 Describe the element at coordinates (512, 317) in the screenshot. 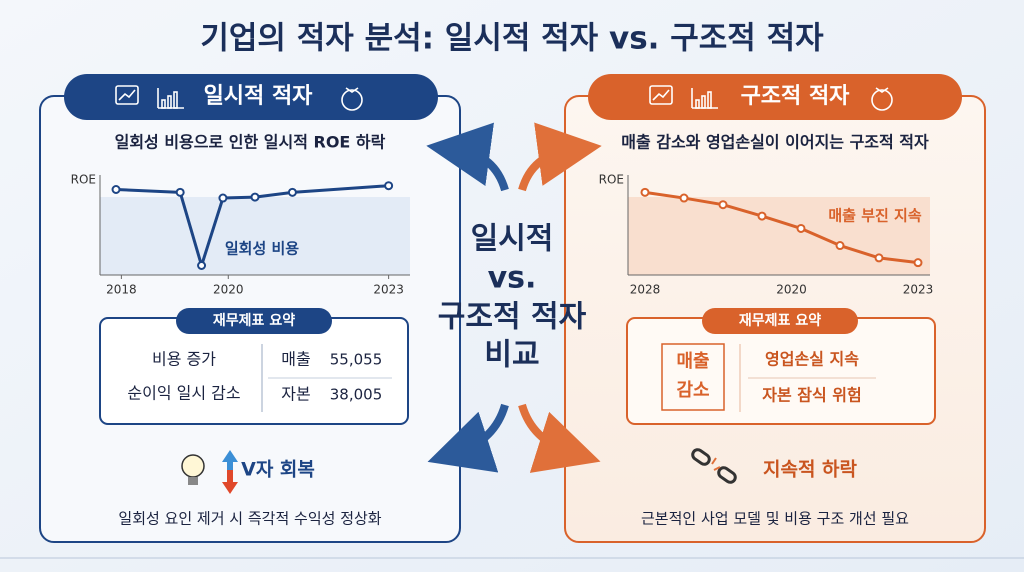

I see `center-text: 구조적 적자` at that location.